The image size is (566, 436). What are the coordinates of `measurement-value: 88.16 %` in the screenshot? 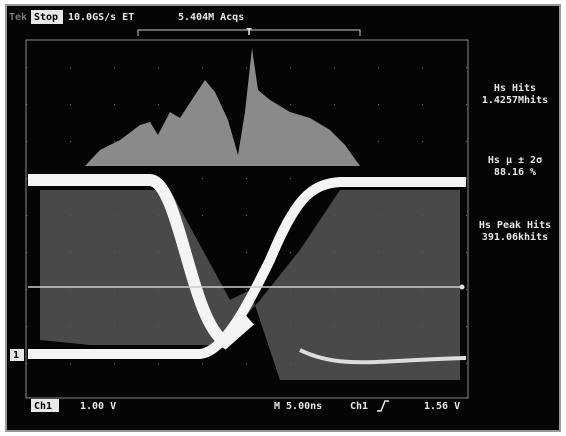 It's located at (515, 172).